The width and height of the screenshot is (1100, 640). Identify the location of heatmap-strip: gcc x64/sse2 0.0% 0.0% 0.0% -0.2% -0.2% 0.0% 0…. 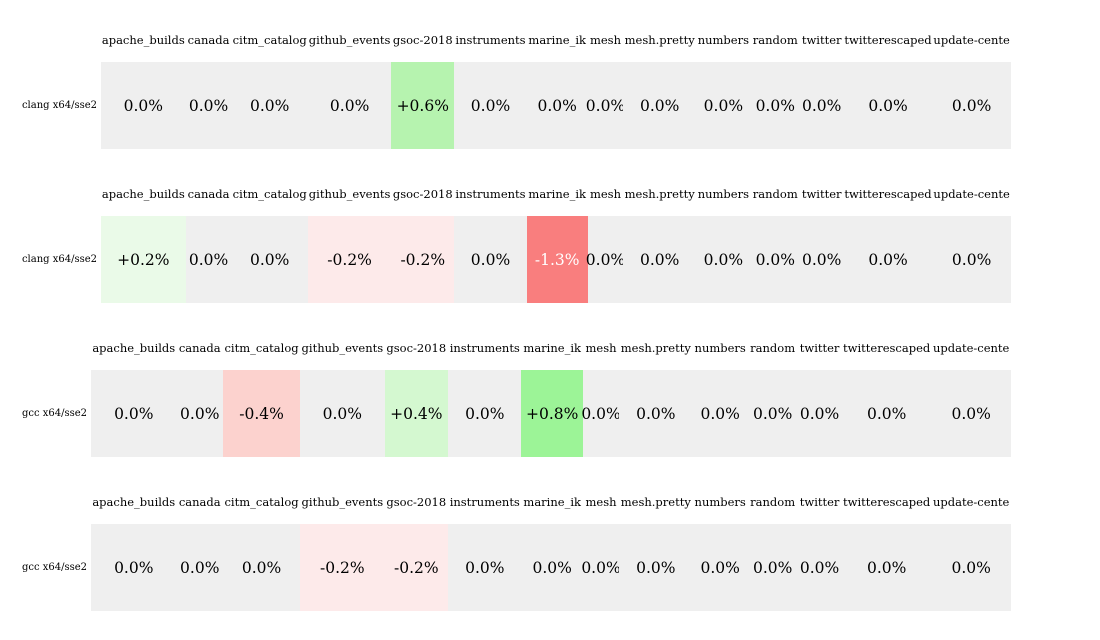
(561, 567).